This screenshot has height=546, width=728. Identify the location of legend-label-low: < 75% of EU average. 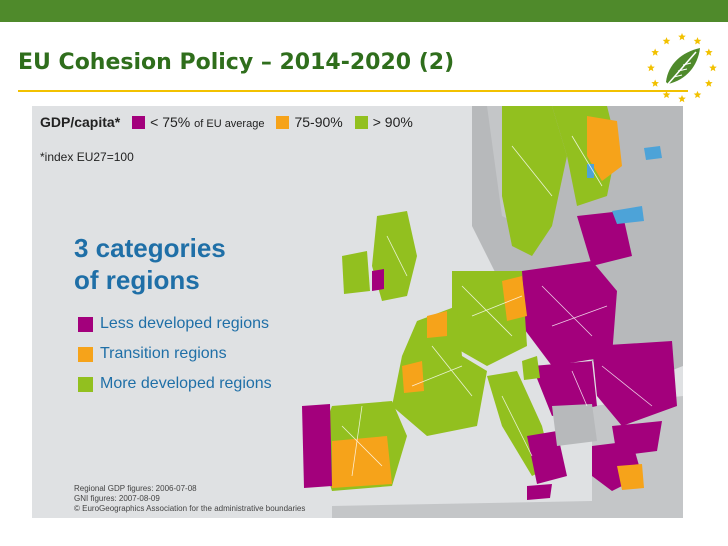
(207, 122).